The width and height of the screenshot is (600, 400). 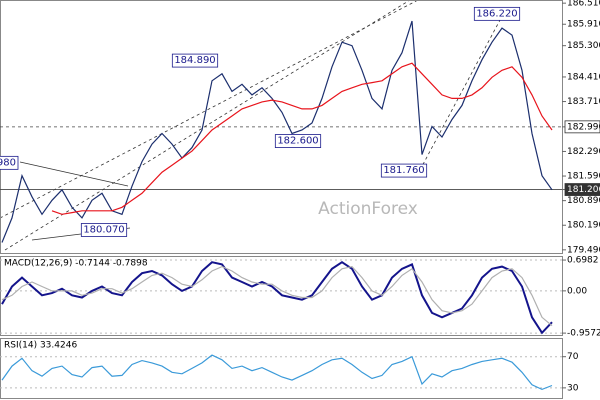 I want to click on watermark: ActionForex, so click(x=368, y=209).